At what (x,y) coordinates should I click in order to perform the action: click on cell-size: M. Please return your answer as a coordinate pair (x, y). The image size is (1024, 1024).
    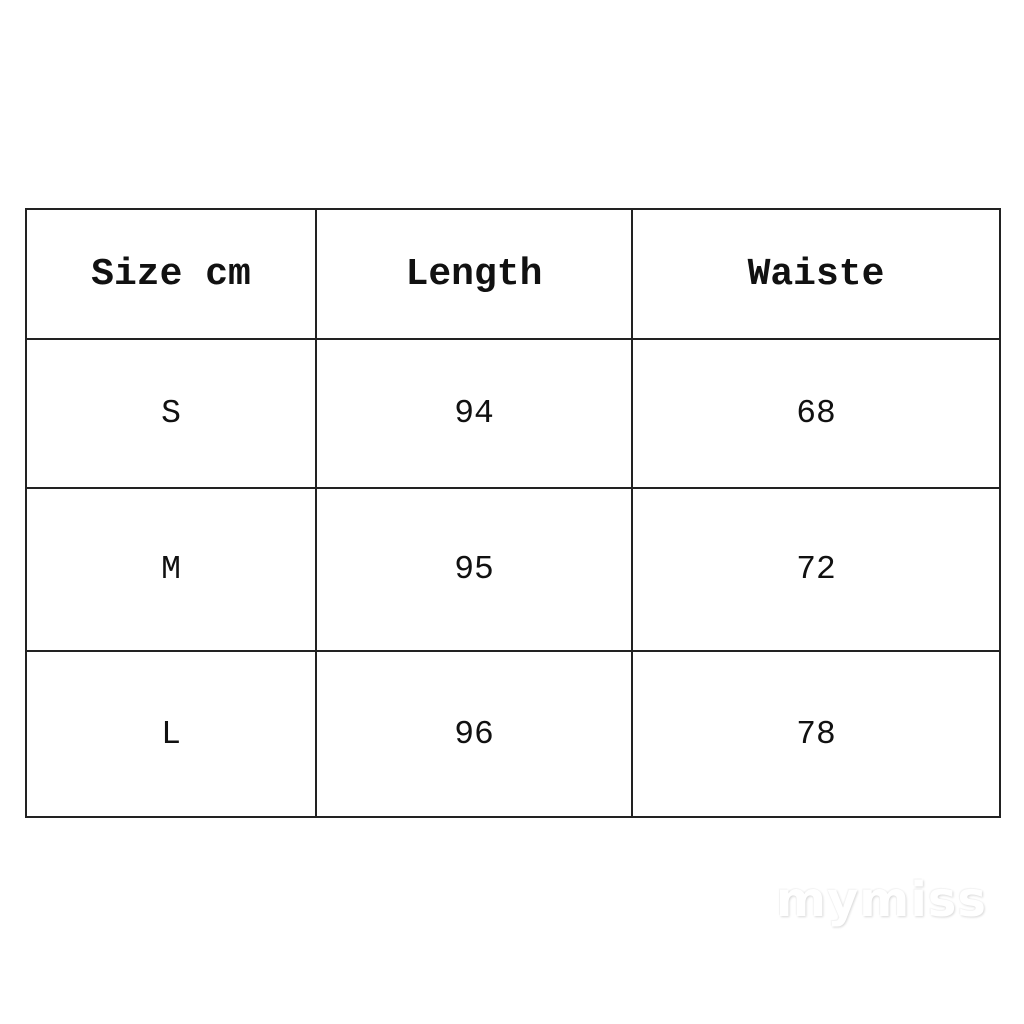
    Looking at the image, I should click on (171, 569).